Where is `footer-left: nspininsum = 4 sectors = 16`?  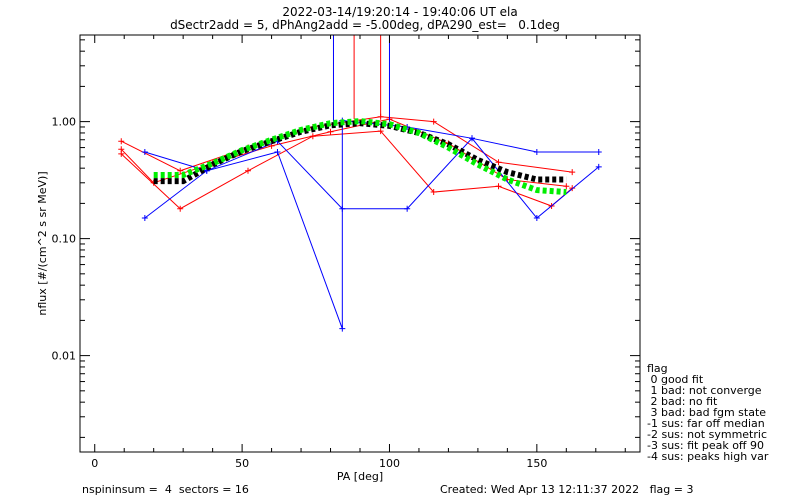
footer-left: nspininsum = 4 sectors = 16 is located at coordinates (165, 489).